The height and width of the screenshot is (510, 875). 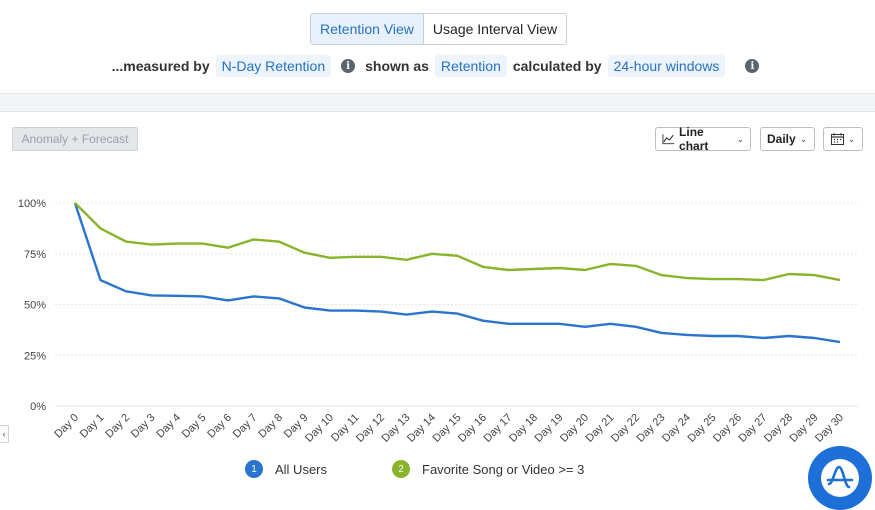 What do you see at coordinates (495, 29) in the screenshot?
I see `usage-interval-view-tab: Usage Interval View` at bounding box center [495, 29].